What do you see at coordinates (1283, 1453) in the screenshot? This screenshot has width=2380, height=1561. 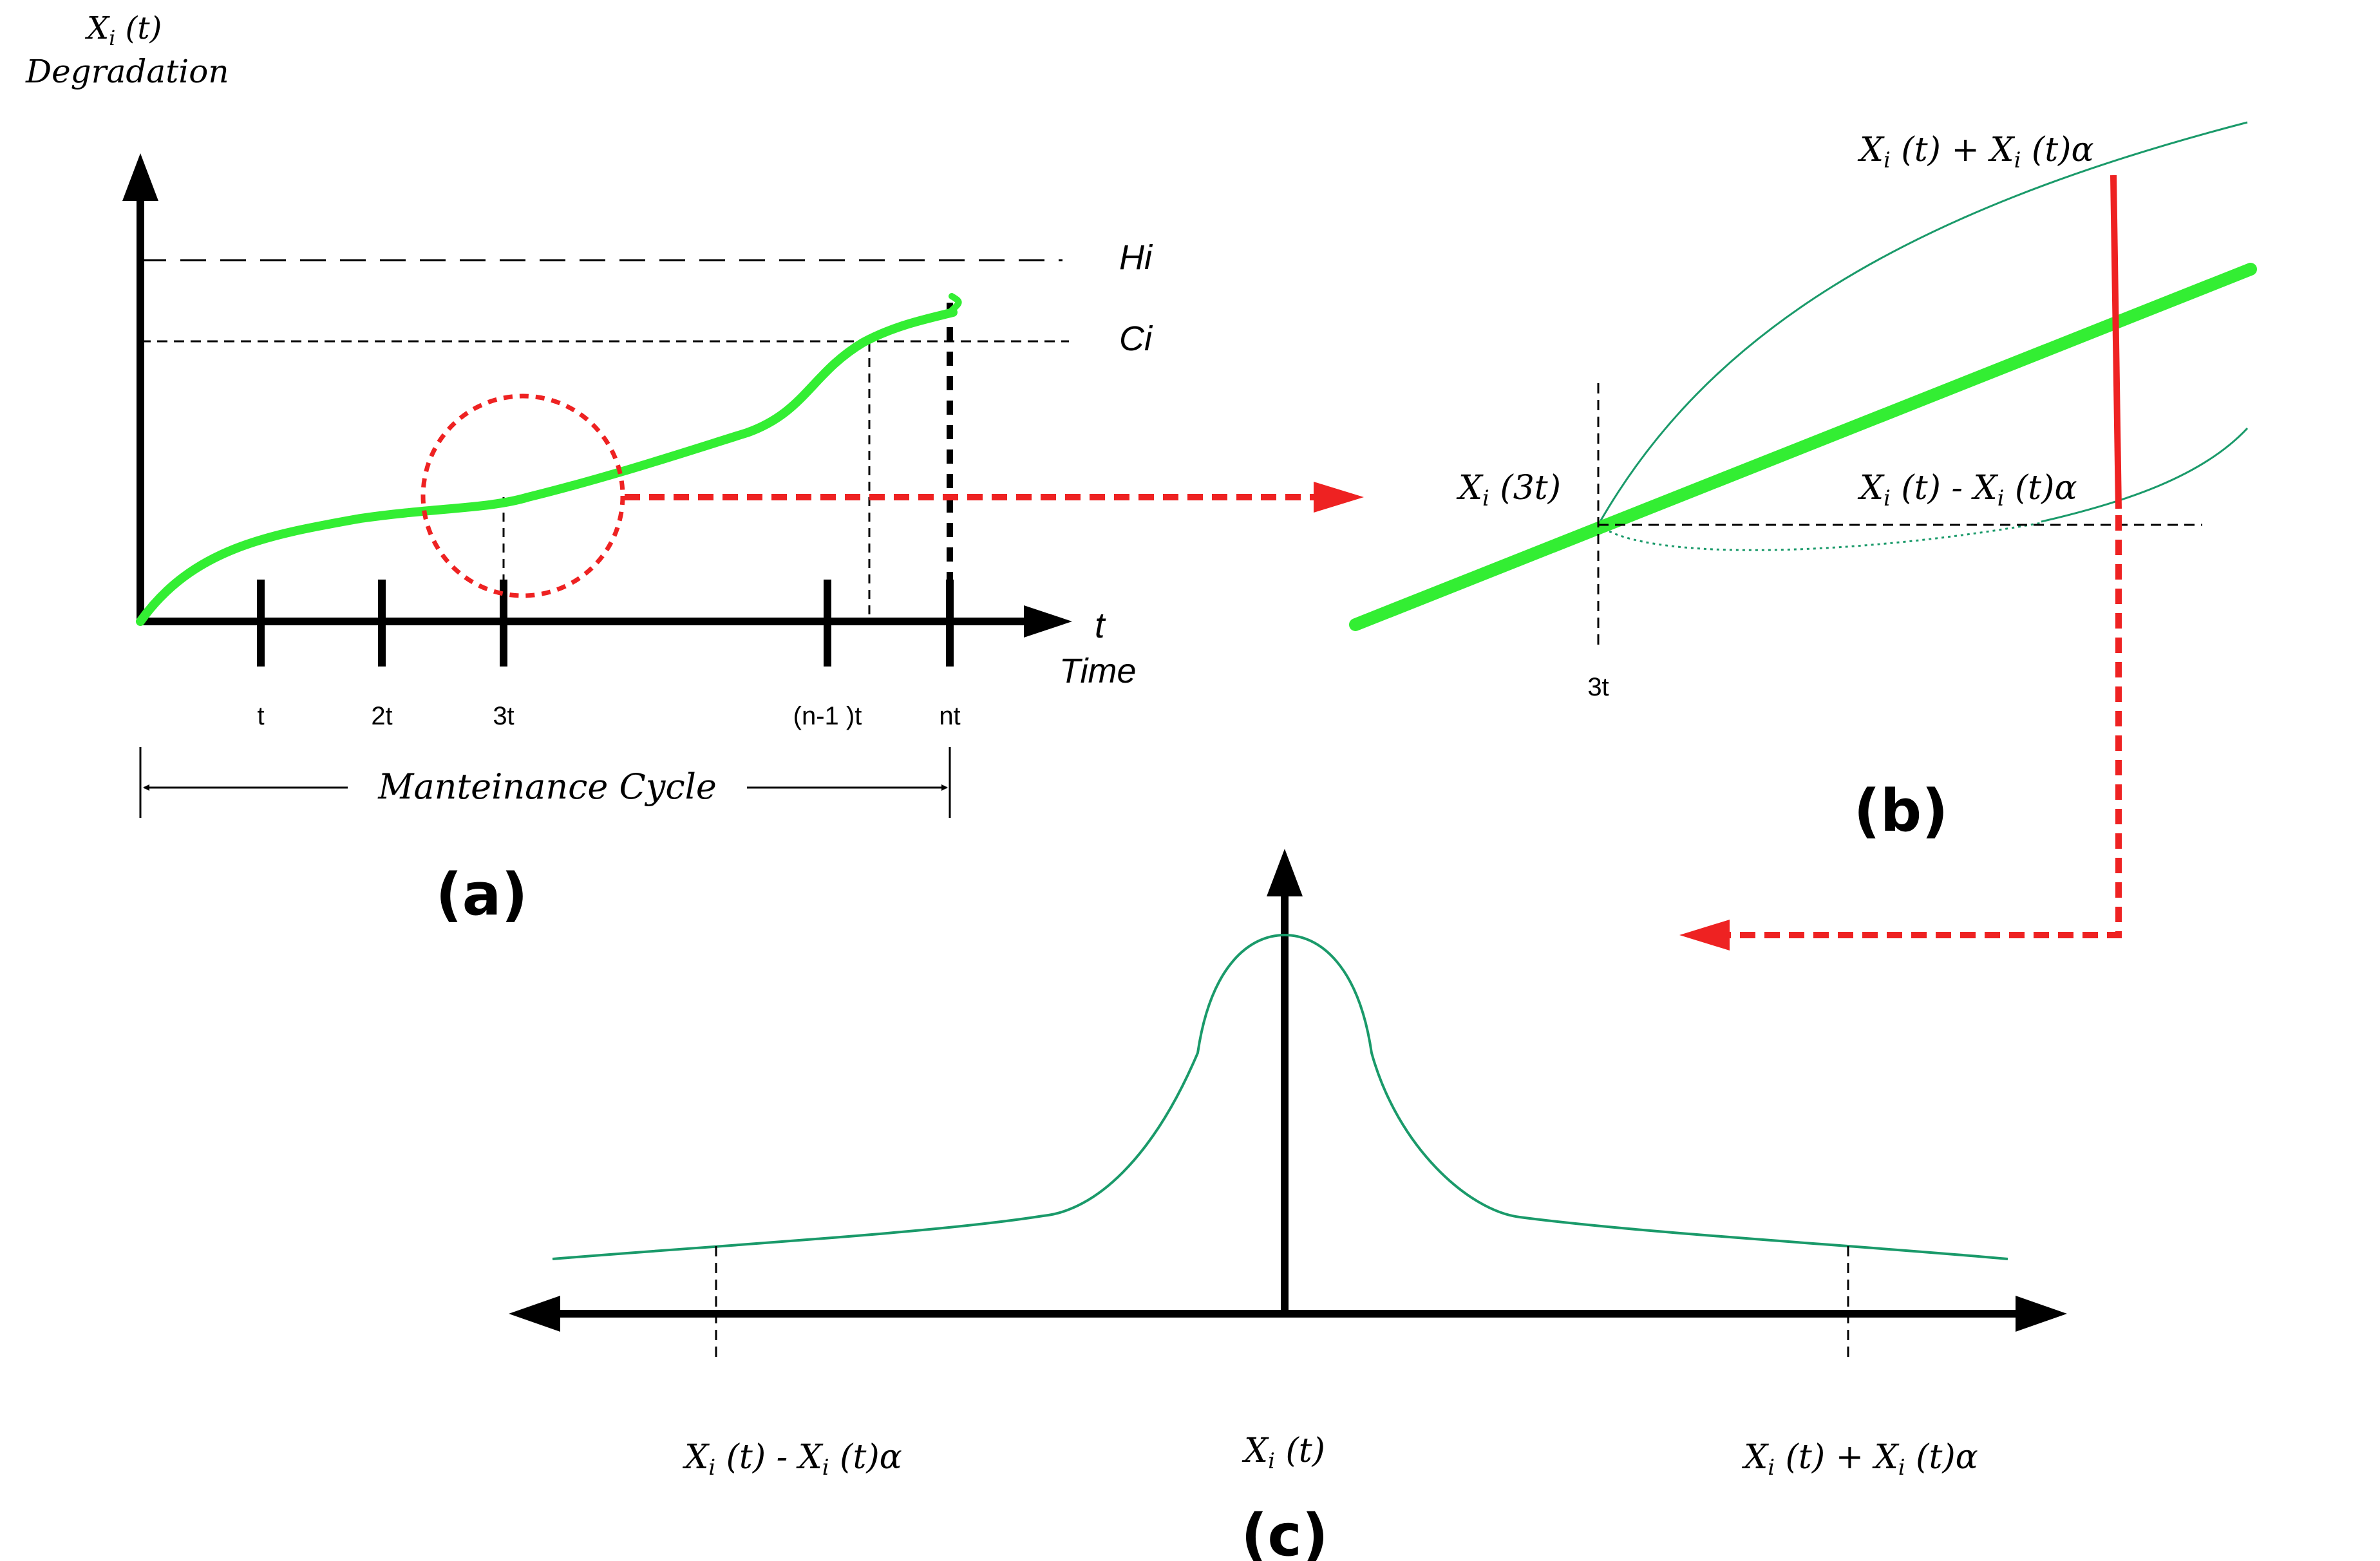 I see `c-center-label: Xi (t)` at bounding box center [1283, 1453].